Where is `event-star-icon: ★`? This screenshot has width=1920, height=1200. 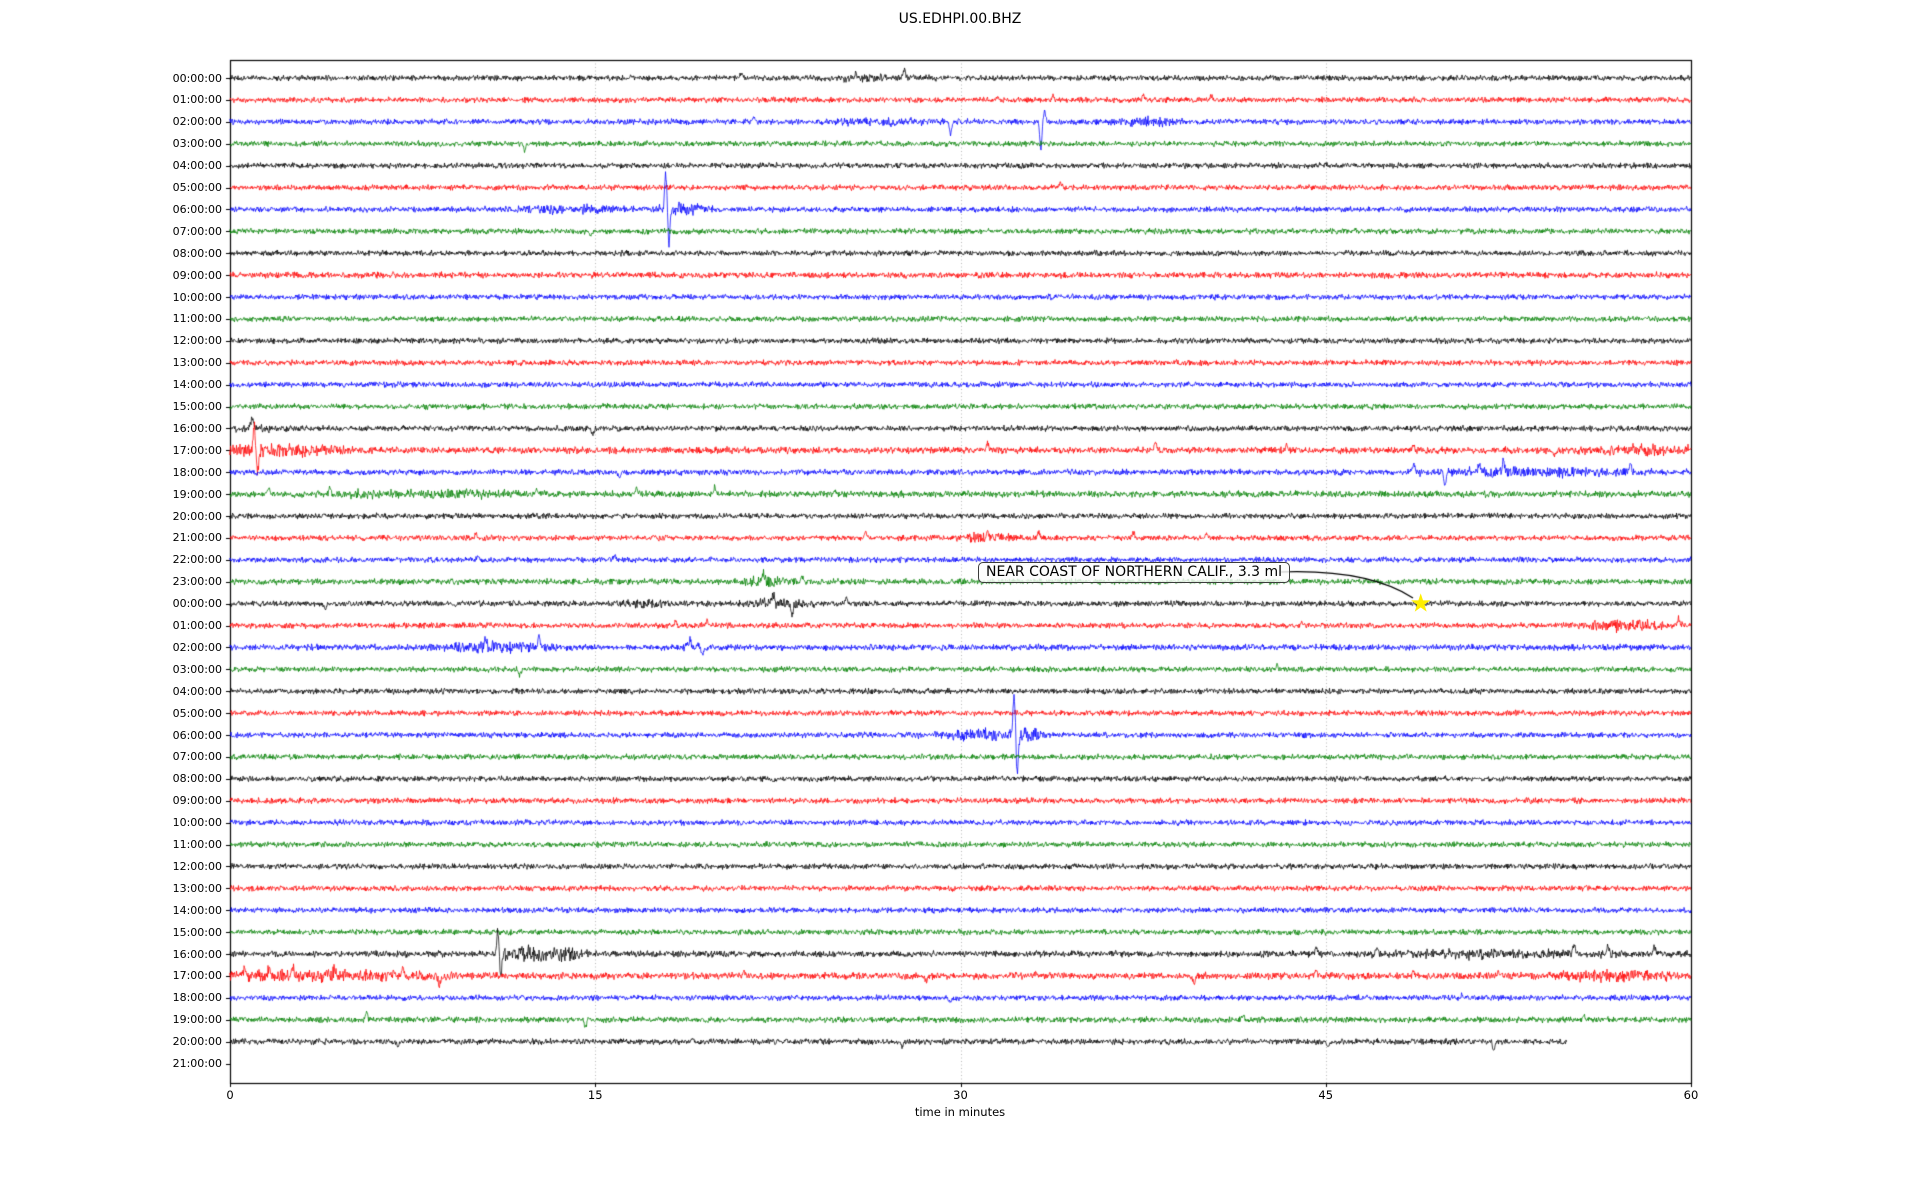
event-star-icon: ★ is located at coordinates (1420, 603).